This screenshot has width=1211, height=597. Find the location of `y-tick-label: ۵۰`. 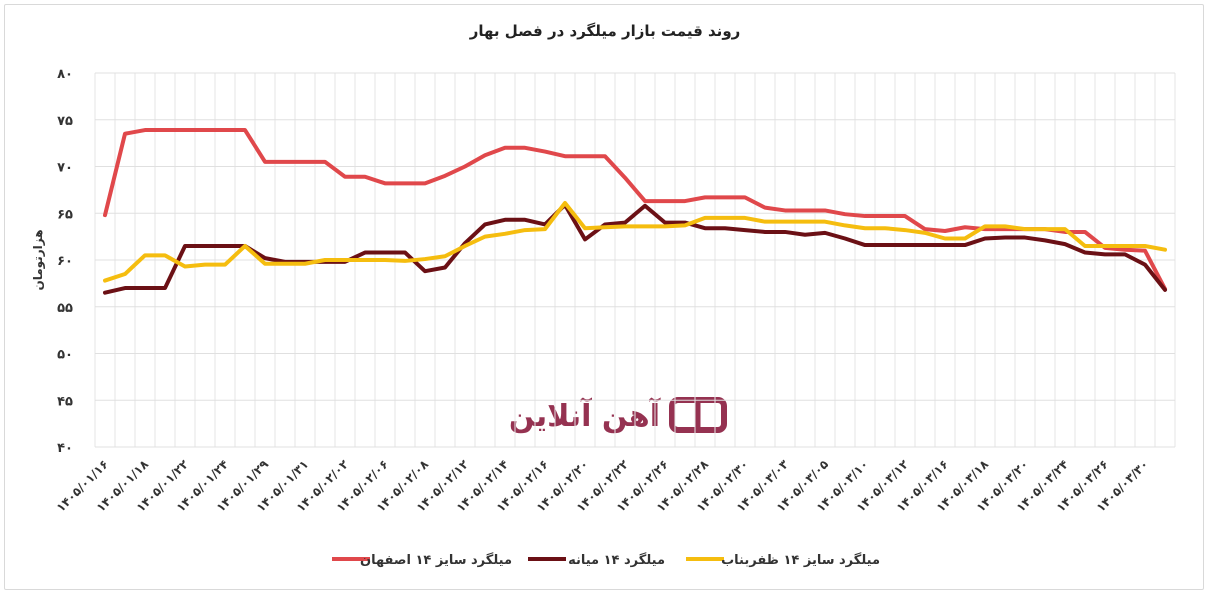

y-tick-label: ۵۰ is located at coordinates (65, 355).